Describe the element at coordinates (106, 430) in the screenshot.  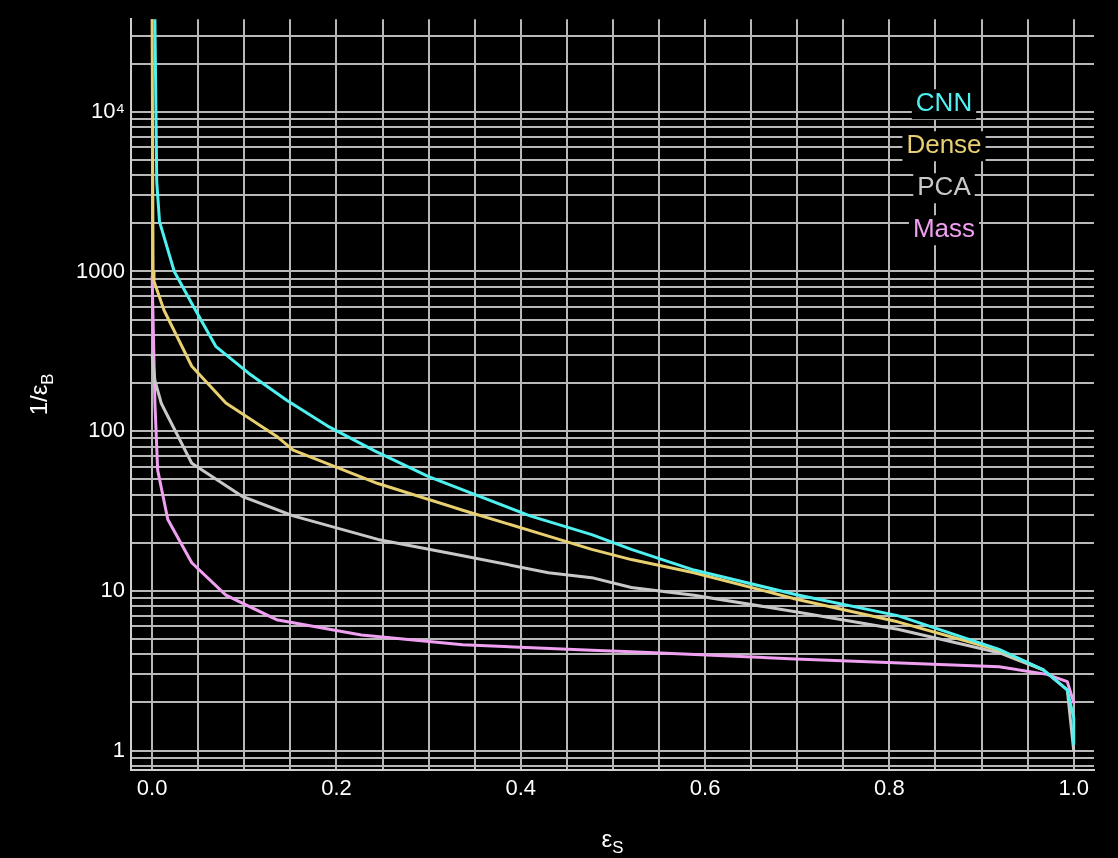
I see `y-tick-label: 100` at that location.